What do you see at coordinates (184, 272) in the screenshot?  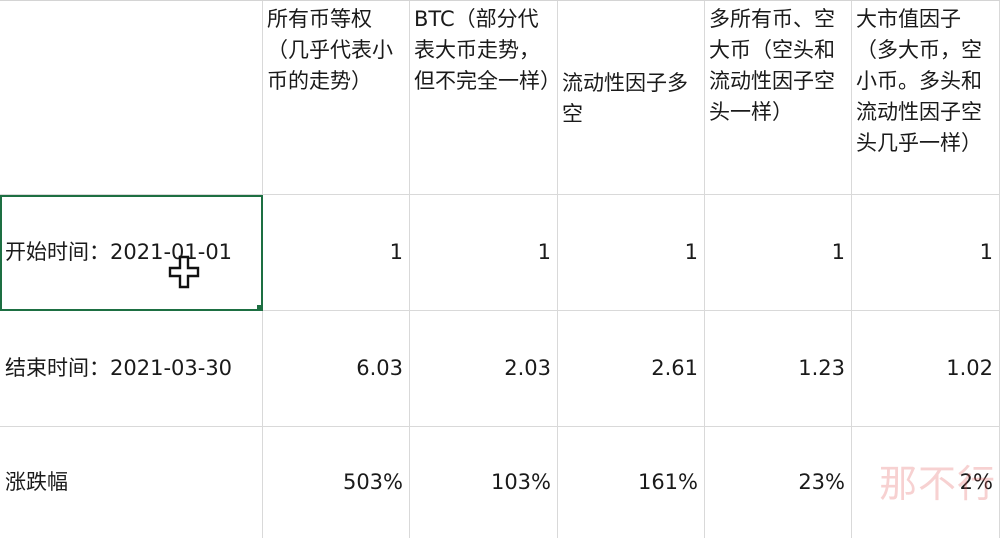 I see `crosshair-plus-icon` at bounding box center [184, 272].